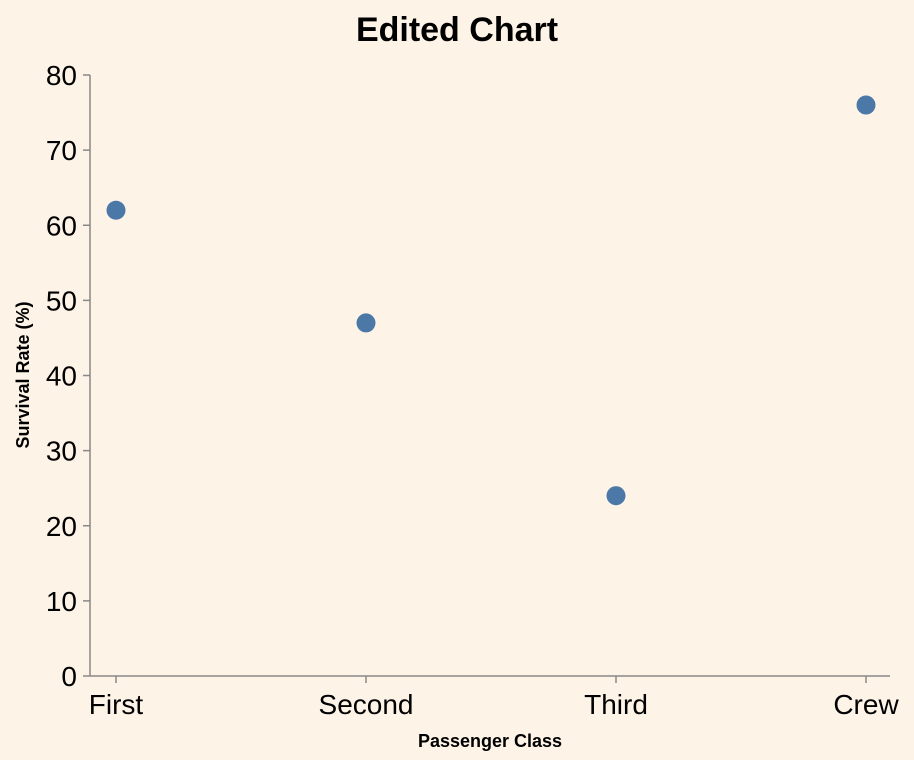 This screenshot has height=760, width=914. What do you see at coordinates (61, 225) in the screenshot?
I see `y-tick-label: 60` at bounding box center [61, 225].